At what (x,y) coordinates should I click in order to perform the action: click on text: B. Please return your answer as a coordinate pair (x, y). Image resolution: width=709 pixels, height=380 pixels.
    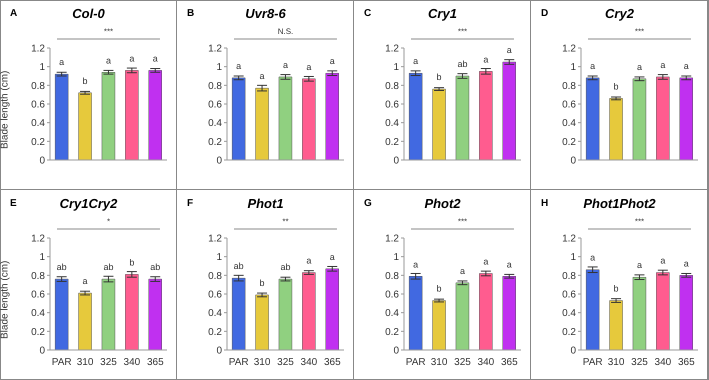
    Looking at the image, I should click on (190, 13).